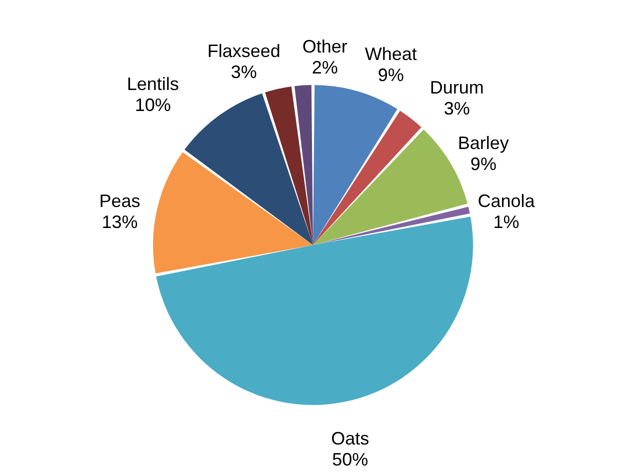 This screenshot has height=476, width=627. I want to click on slice-label: Flaxseed, so click(243, 50).